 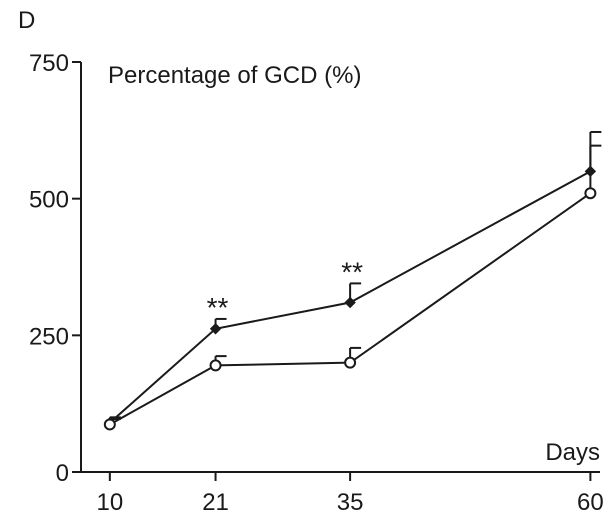 What do you see at coordinates (49, 336) in the screenshot?
I see `y-tick-label: 250` at bounding box center [49, 336].